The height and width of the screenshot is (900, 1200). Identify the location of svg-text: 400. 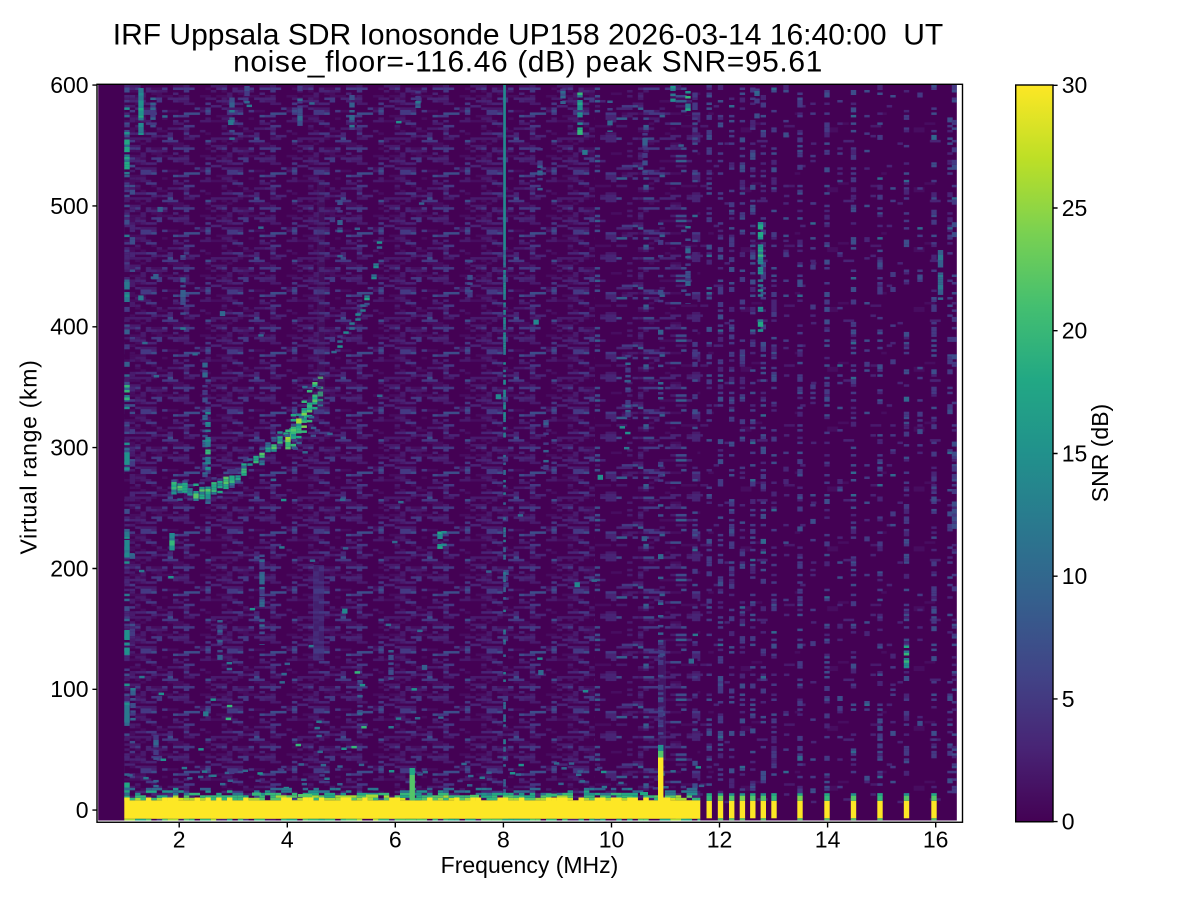
(69, 327).